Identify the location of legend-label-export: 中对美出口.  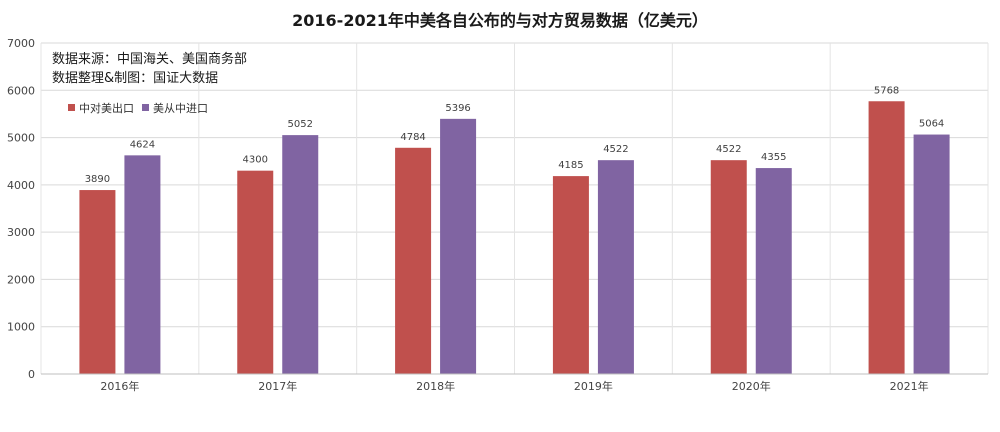
(106, 108).